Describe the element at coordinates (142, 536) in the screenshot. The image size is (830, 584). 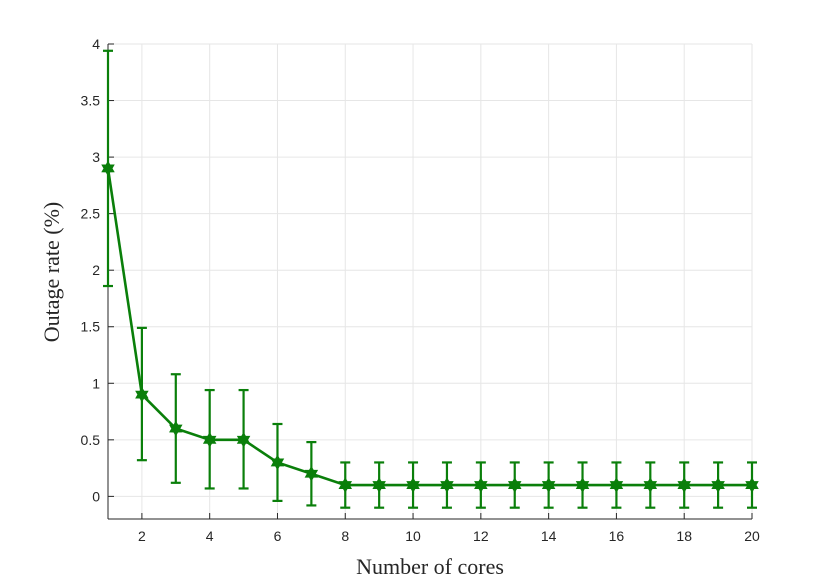
I see `x-tick-label: 2` at that location.